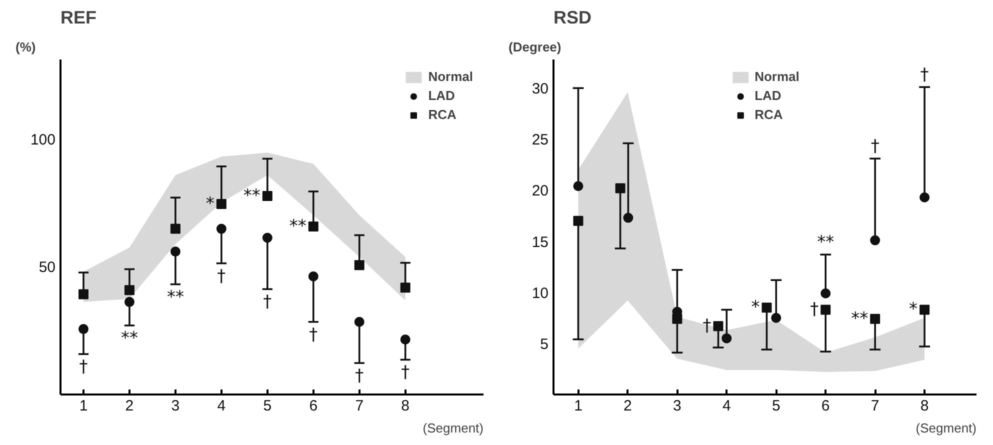 The width and height of the screenshot is (993, 445). What do you see at coordinates (540, 89) in the screenshot?
I see `y-tick-label: 30` at bounding box center [540, 89].